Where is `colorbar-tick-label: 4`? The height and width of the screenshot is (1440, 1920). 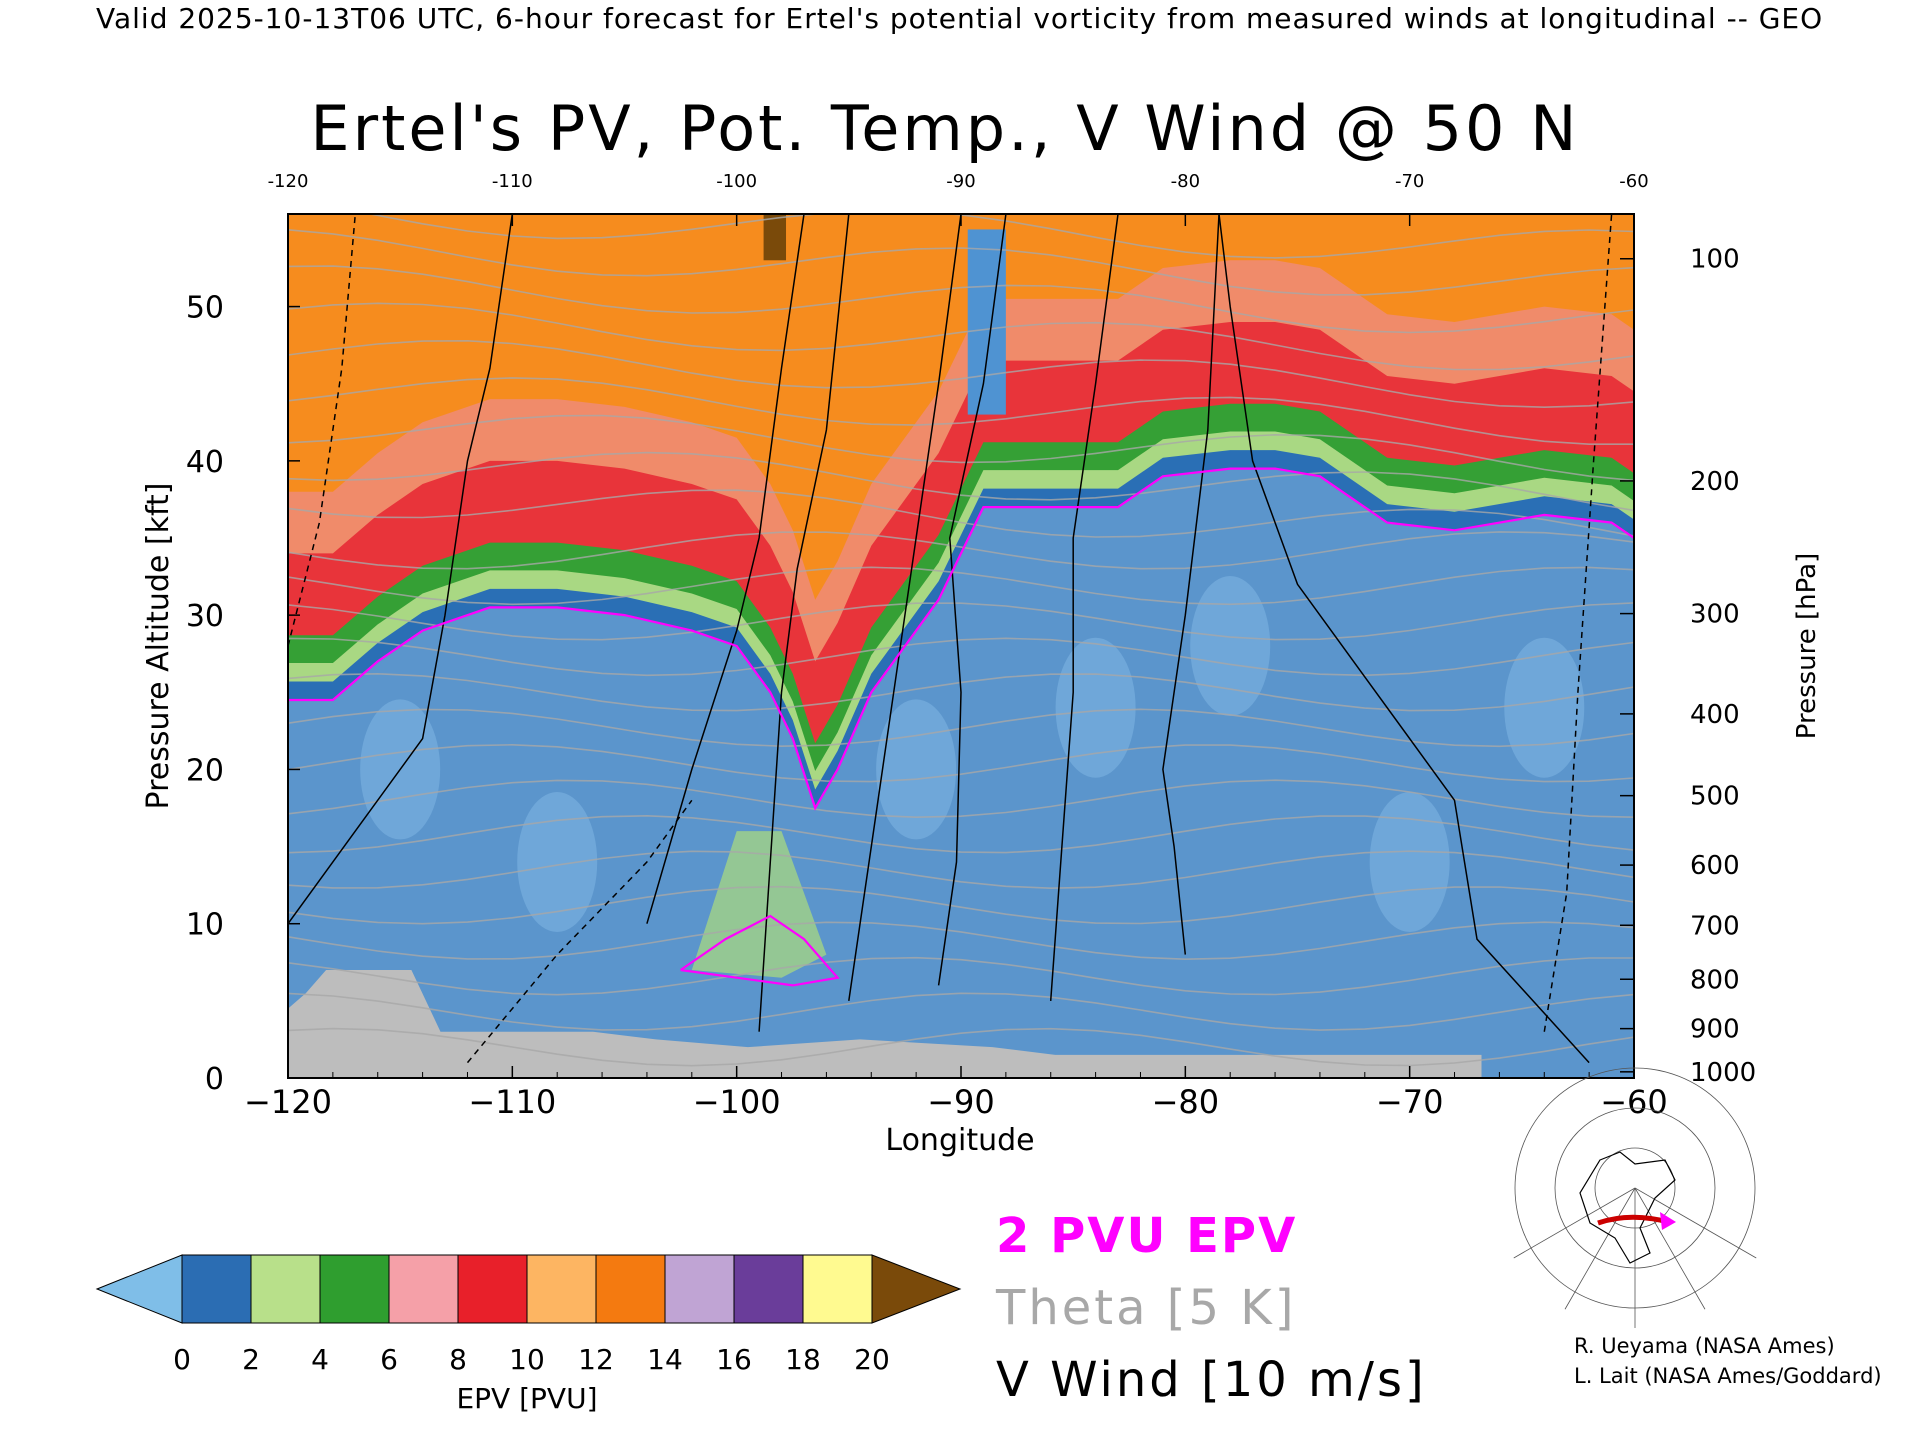 colorbar-tick-label: 4 is located at coordinates (320, 1359).